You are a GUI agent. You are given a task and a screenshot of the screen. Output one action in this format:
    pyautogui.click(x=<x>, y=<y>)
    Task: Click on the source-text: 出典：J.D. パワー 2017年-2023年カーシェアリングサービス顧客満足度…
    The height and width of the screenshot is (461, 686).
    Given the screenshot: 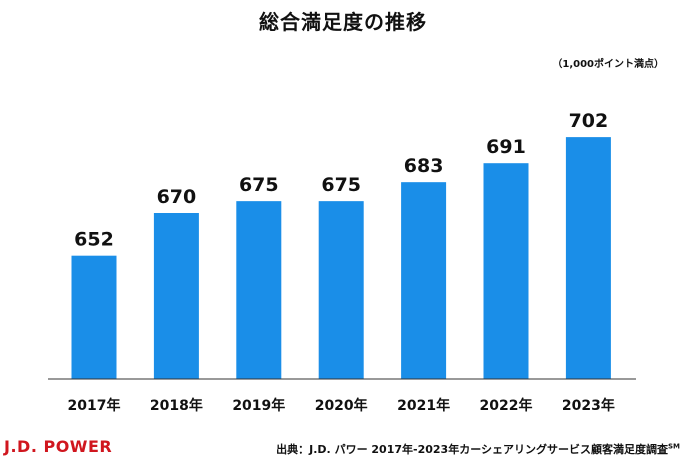 What is the action you would take?
    pyautogui.click(x=472, y=449)
    